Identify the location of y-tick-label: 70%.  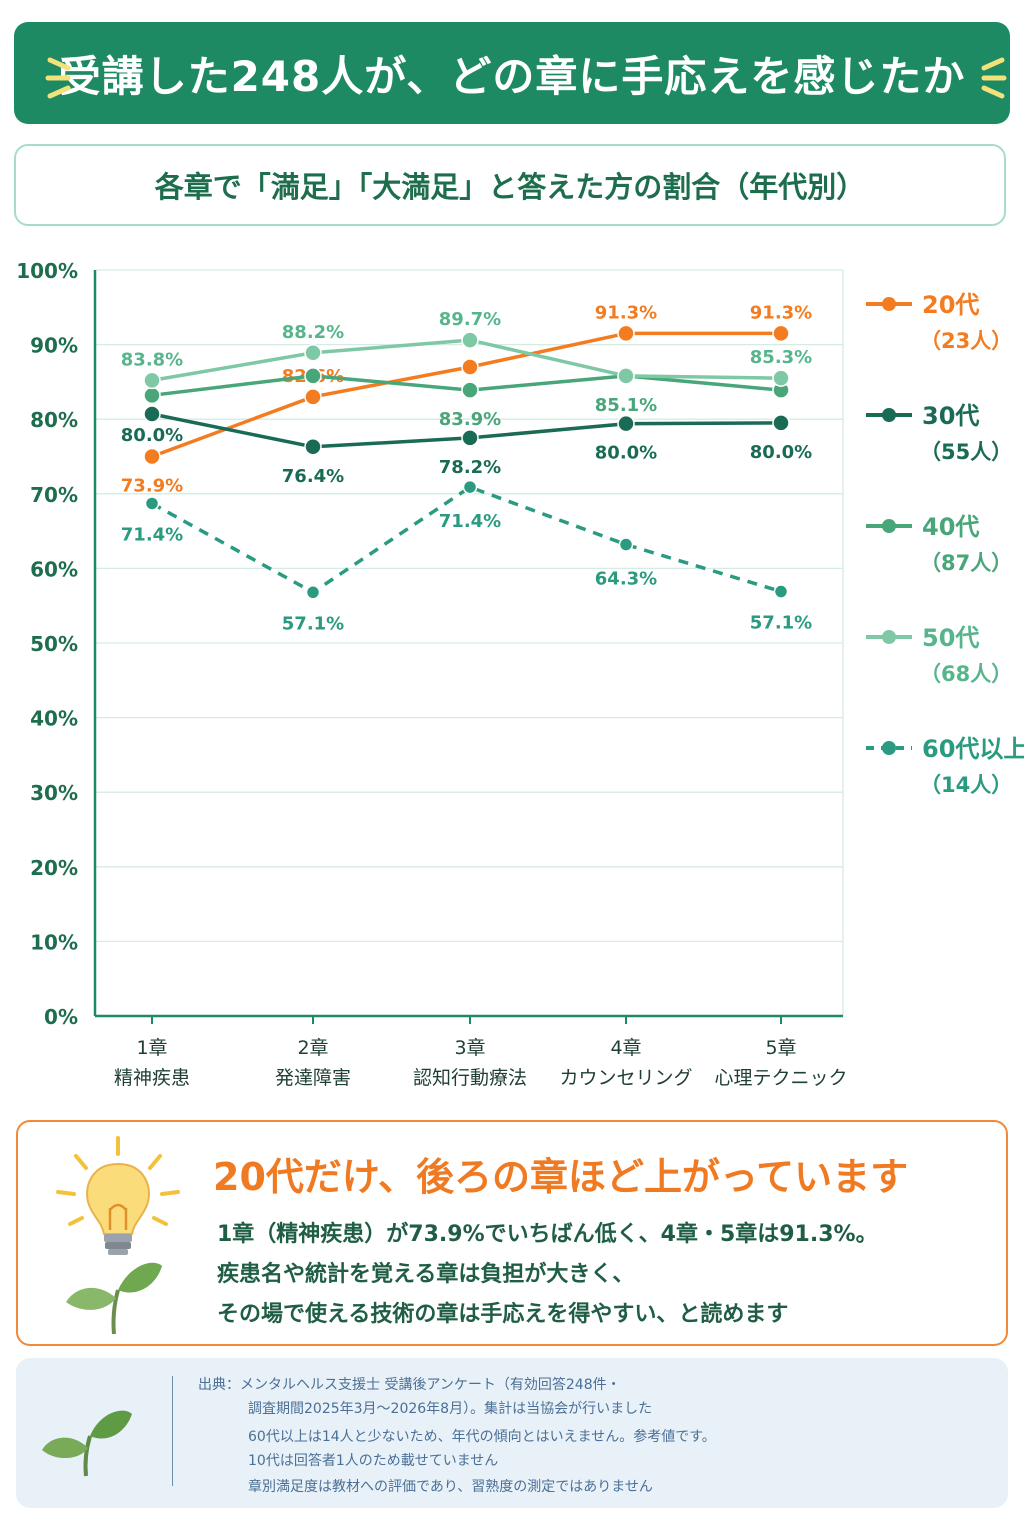
(54, 495).